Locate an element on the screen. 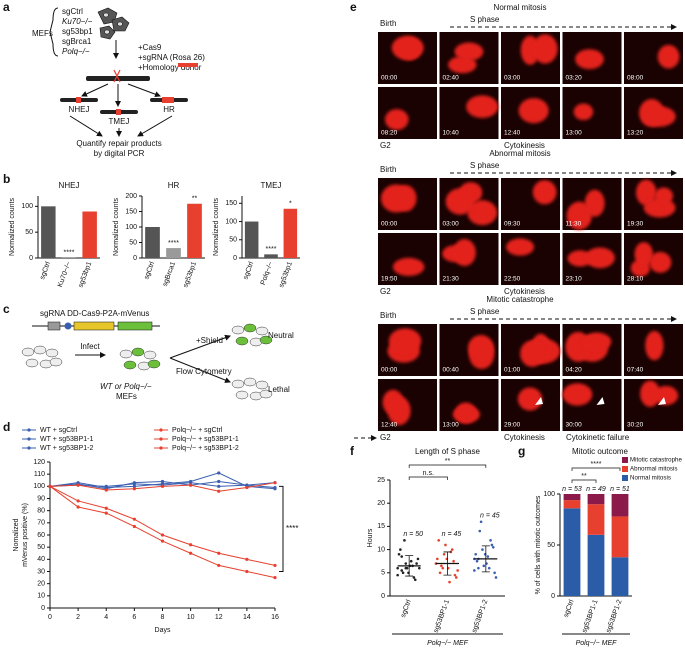  g2-label: G2 is located at coordinates (385, 291).